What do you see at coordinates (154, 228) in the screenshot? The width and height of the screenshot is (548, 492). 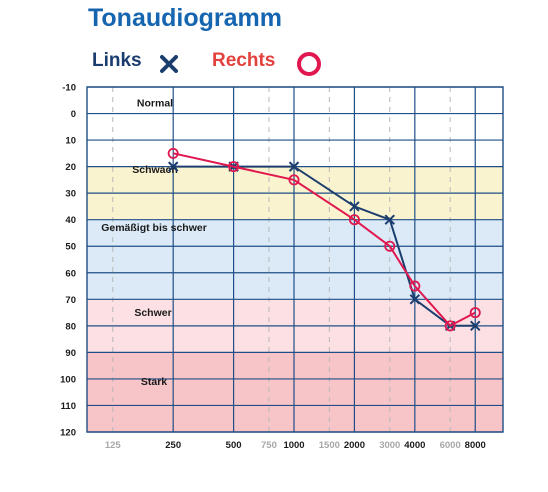 I see `band-label: Gemäßigt bis schwer` at bounding box center [154, 228].